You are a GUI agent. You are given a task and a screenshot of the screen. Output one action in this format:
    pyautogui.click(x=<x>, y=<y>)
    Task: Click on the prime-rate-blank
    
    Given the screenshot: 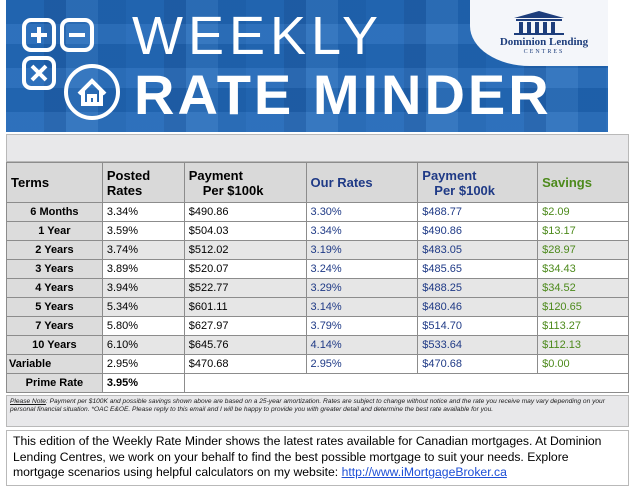 What is the action you would take?
    pyautogui.click(x=406, y=383)
    